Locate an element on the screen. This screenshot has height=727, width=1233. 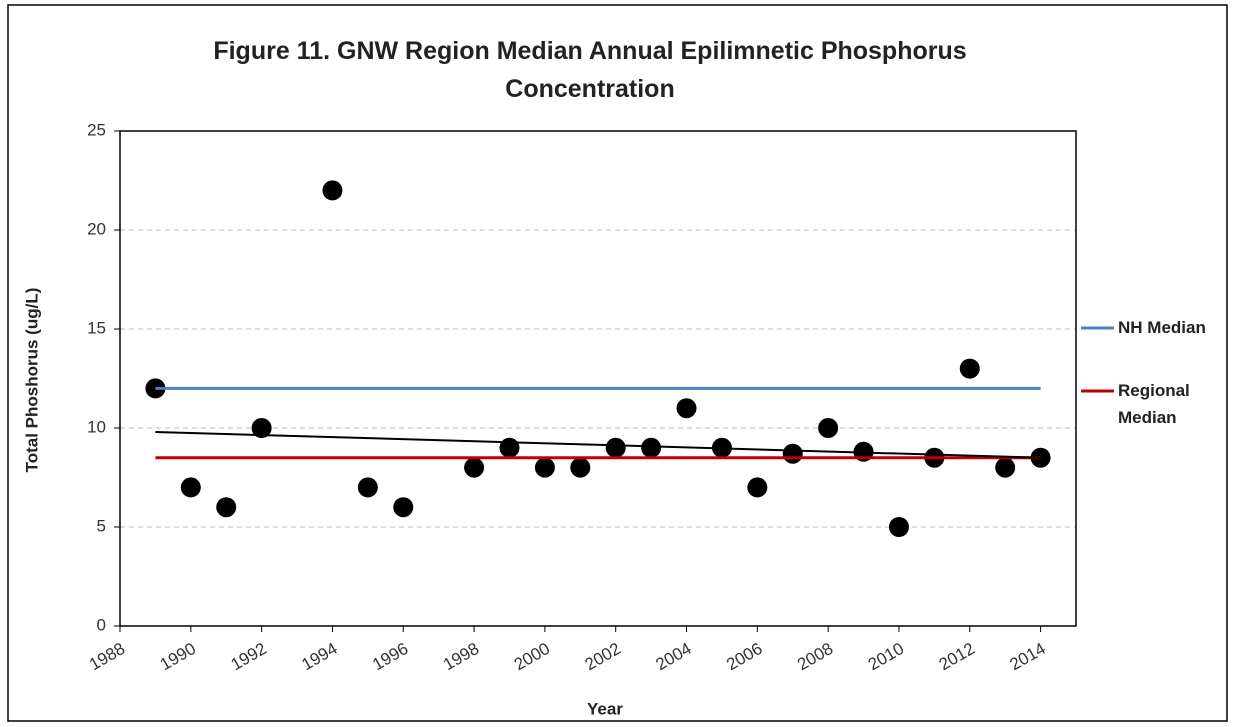
x-tick-label: 2014 is located at coordinates (1028, 656).